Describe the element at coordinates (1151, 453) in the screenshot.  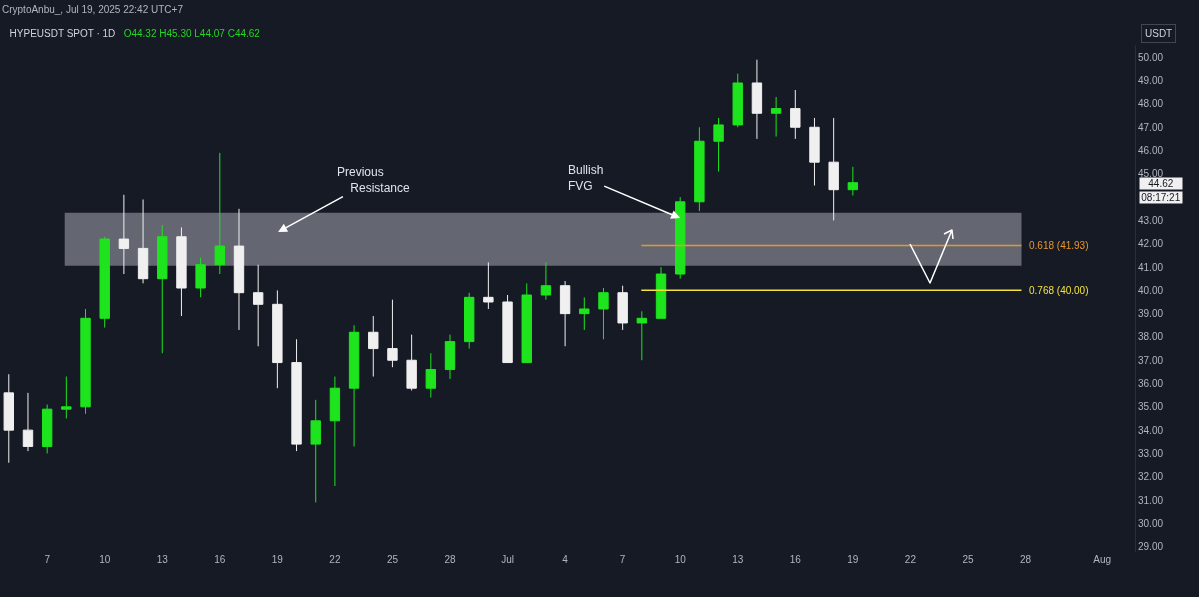
I see `y-tick-label: 33.00` at that location.